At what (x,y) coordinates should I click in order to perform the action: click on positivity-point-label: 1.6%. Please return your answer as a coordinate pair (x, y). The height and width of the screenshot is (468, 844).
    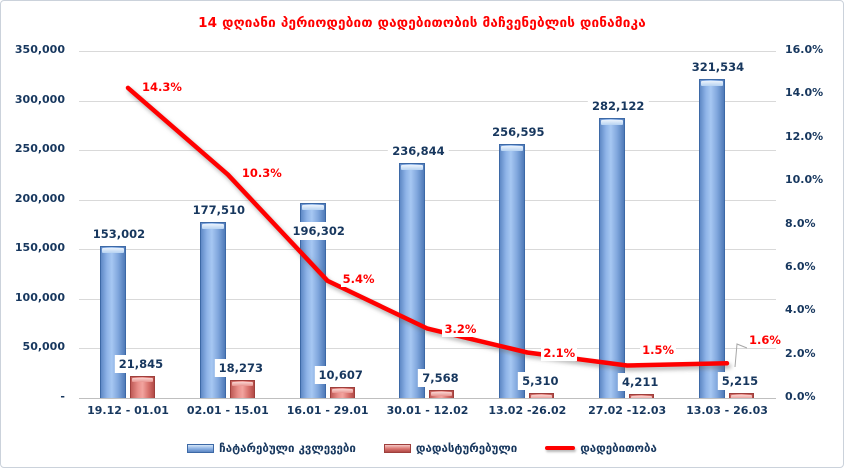
    Looking at the image, I should click on (764, 341).